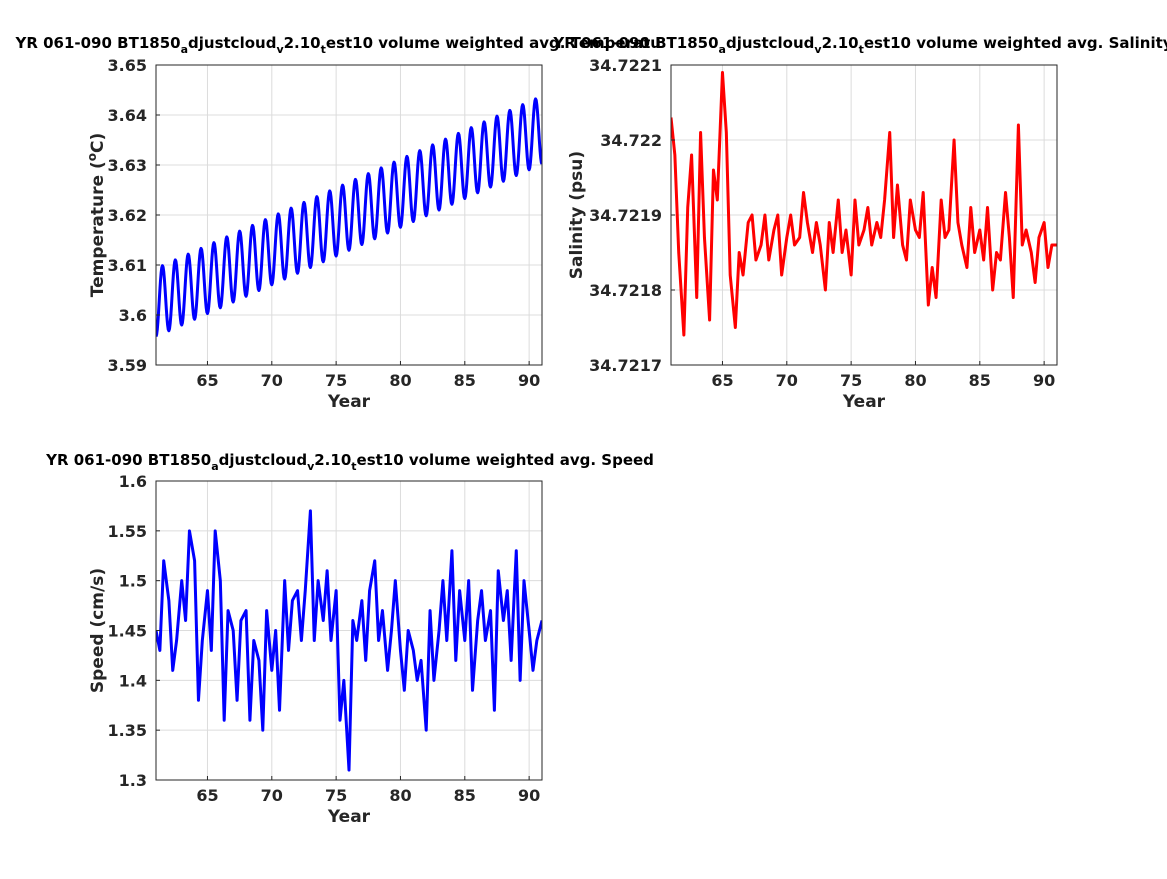 The height and width of the screenshot is (879, 1167). I want to click on y-tick-label: 3.65, so click(127, 65).